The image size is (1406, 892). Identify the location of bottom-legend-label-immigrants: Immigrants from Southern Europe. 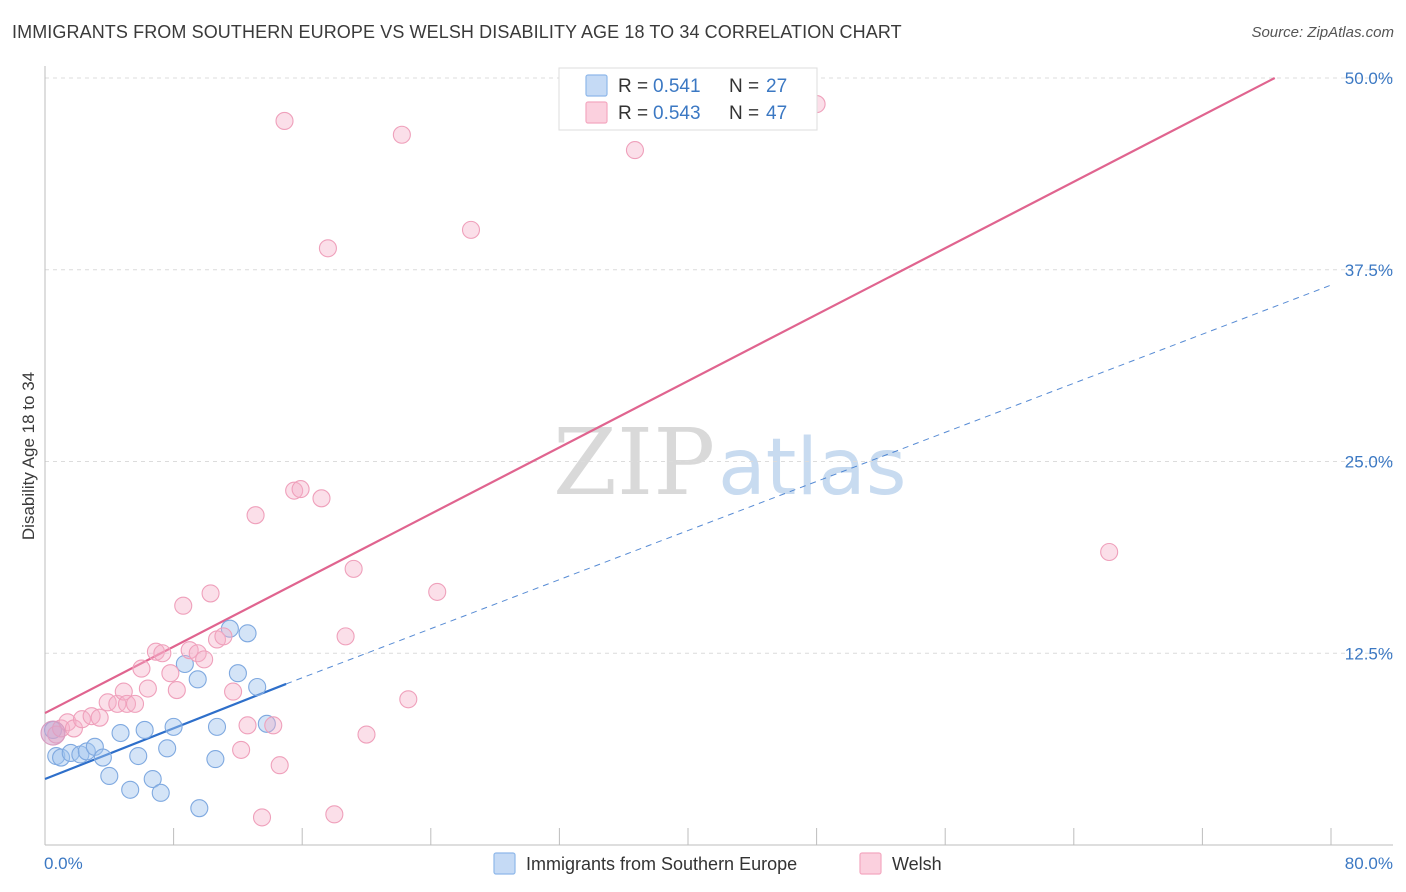
(661, 864).